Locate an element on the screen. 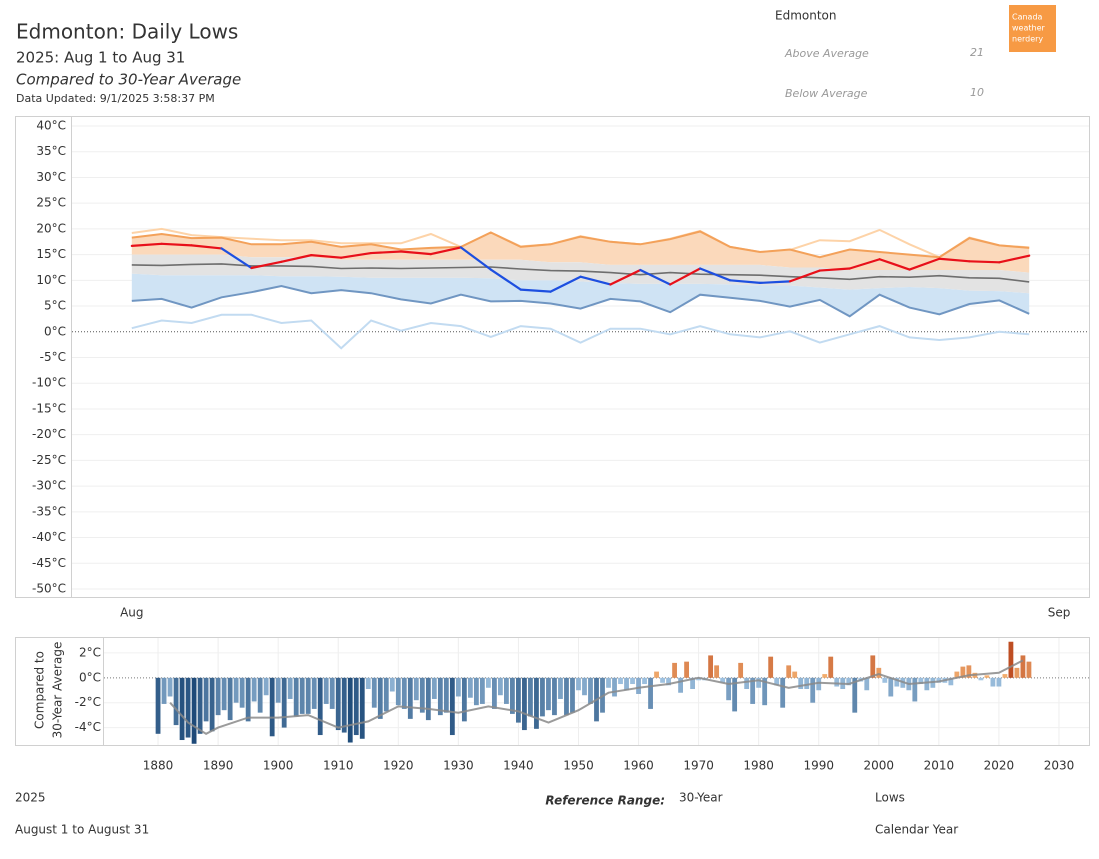 Image resolution: width=1099 pixels, height=859 pixels. summary-label: Below Average is located at coordinates (826, 93).